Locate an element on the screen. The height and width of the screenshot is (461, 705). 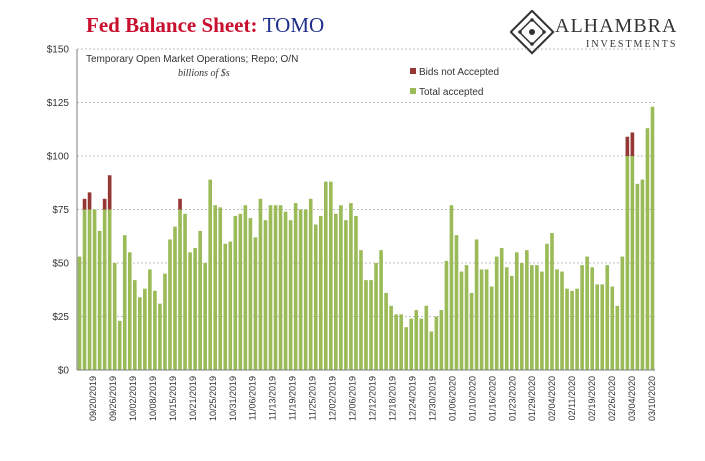
chart-title: Fed Balance Sheet: TOMO is located at coordinates (205, 25).